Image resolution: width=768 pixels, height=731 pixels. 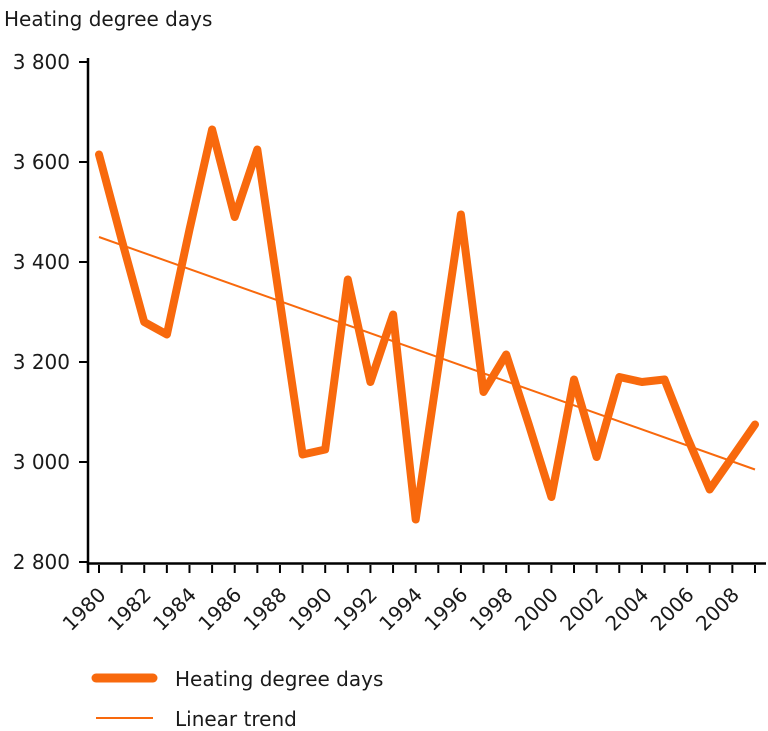 I want to click on x-tick-label: 1996, so click(x=445, y=609).